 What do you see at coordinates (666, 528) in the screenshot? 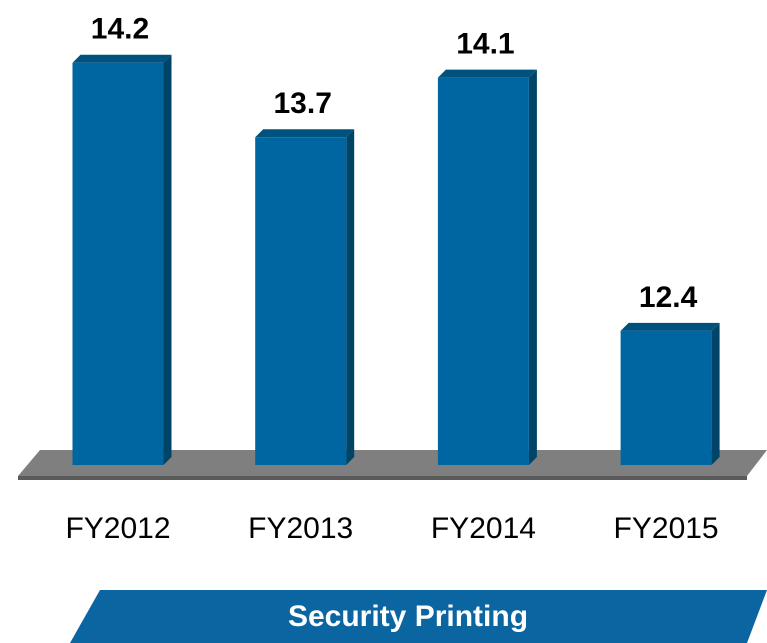
I see `x-tick-label: FY2015` at bounding box center [666, 528].